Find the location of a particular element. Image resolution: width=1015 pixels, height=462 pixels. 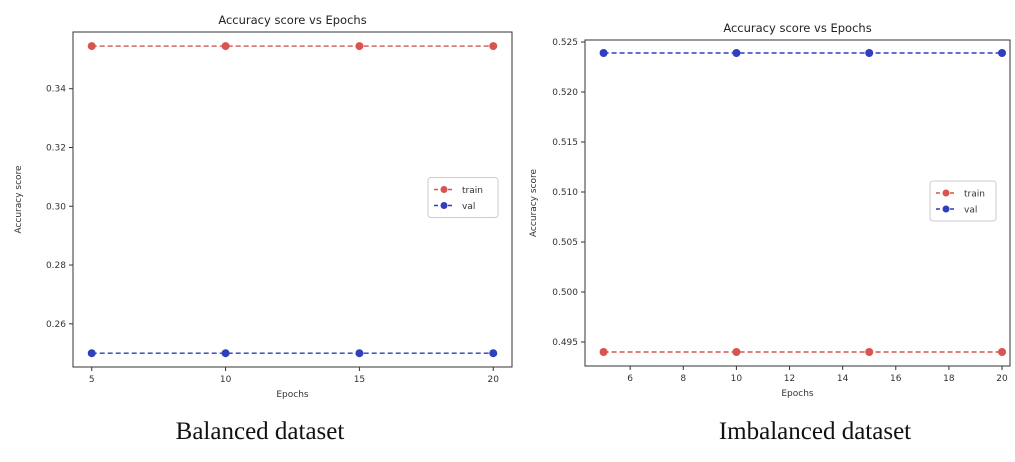

y-tick-label: 0.34 is located at coordinates (56, 90).